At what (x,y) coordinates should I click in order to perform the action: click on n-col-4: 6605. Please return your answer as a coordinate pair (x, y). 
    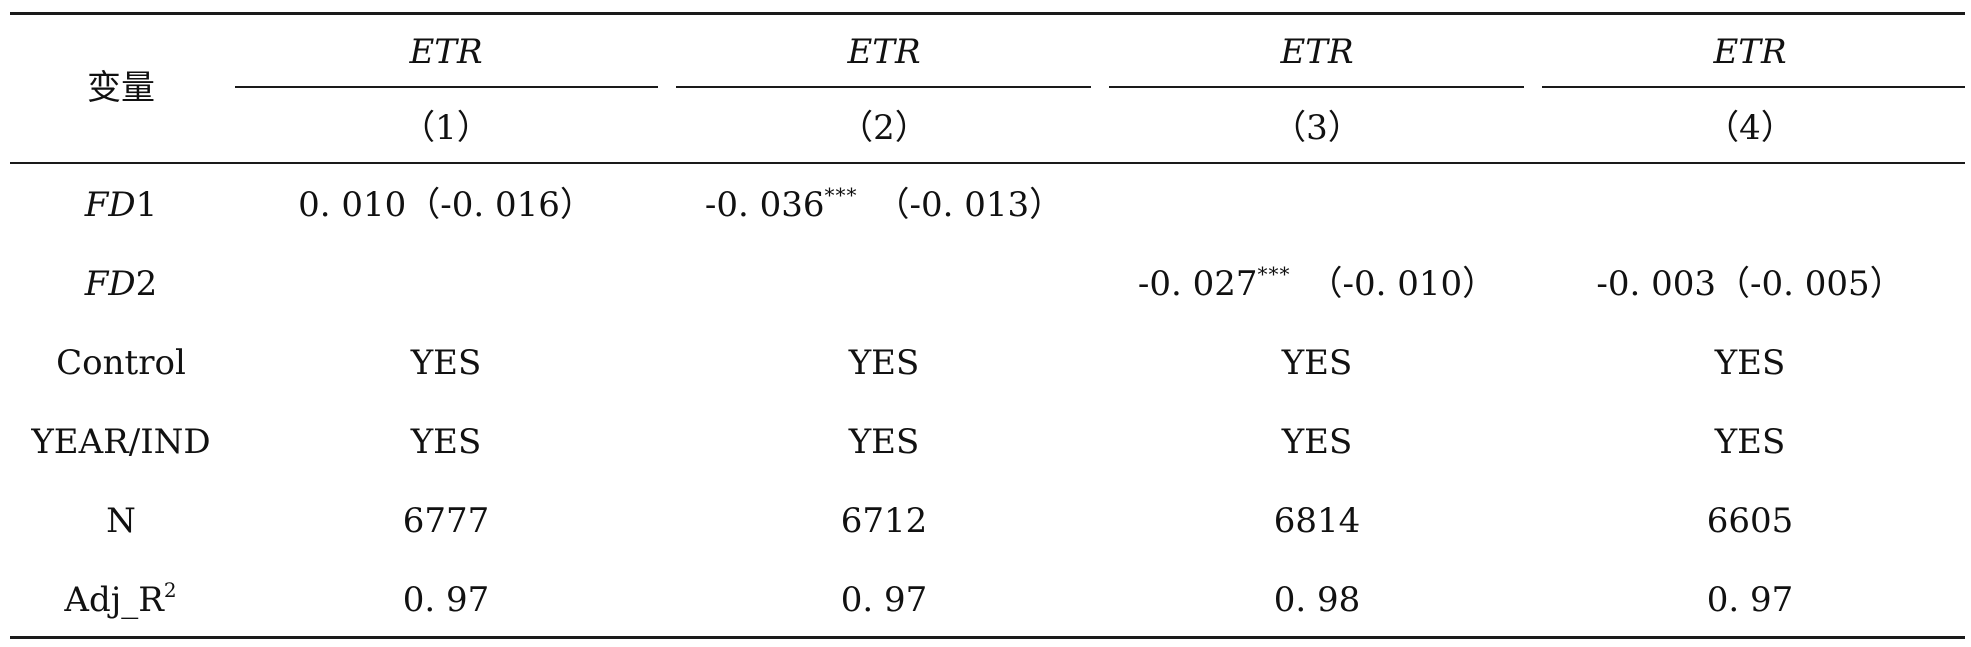
    Looking at the image, I should click on (1750, 521).